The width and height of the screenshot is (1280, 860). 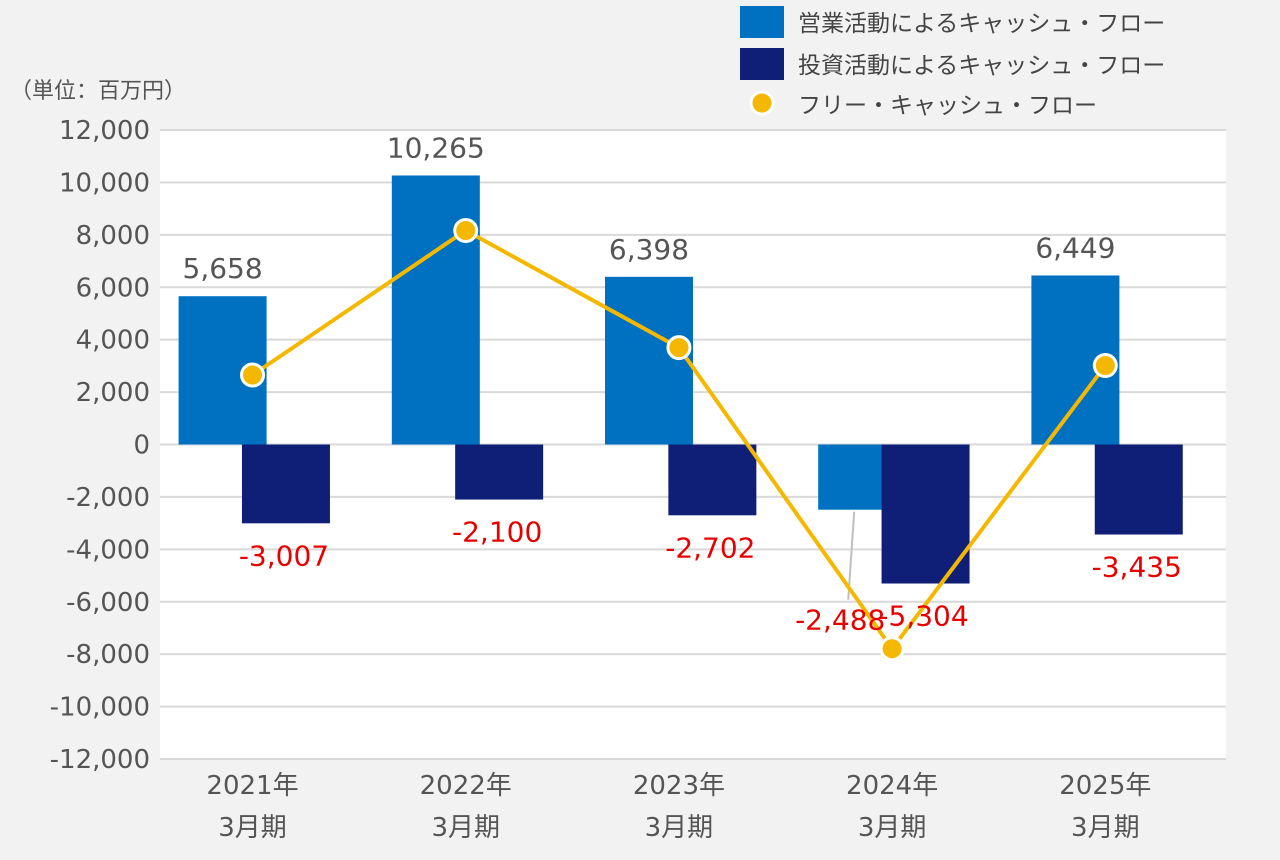 What do you see at coordinates (649, 249) in the screenshot?
I see `operating-cf-label: 6,398` at bounding box center [649, 249].